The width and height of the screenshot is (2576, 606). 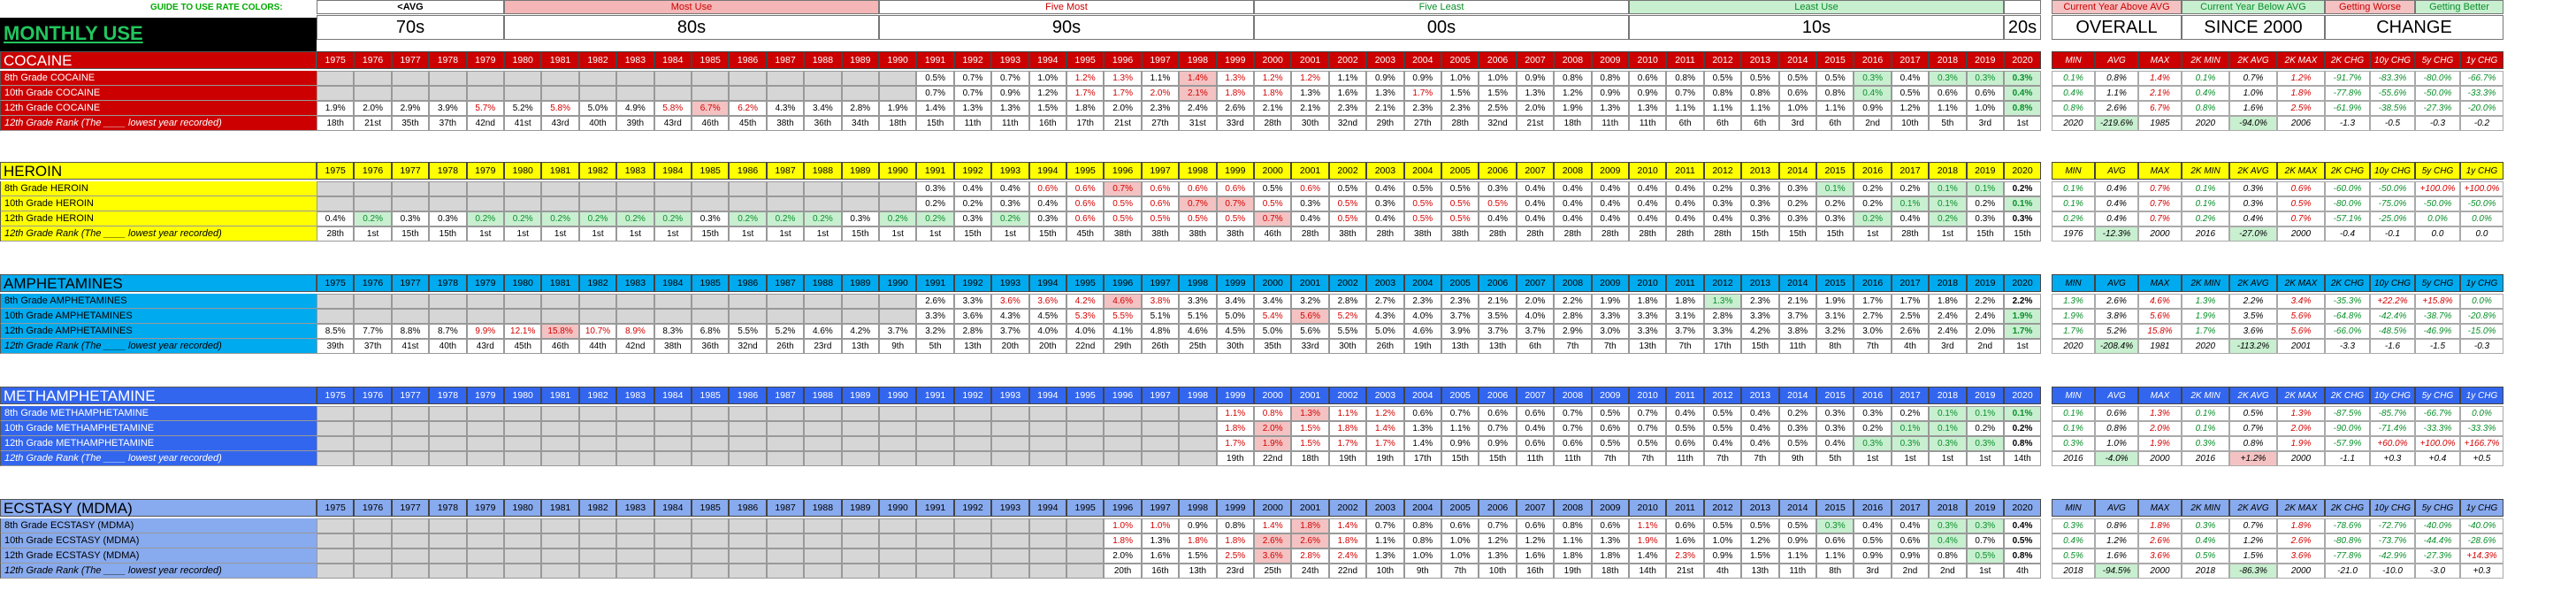 What do you see at coordinates (1310, 413) in the screenshot?
I see `data-cell: 1.3%` at bounding box center [1310, 413].